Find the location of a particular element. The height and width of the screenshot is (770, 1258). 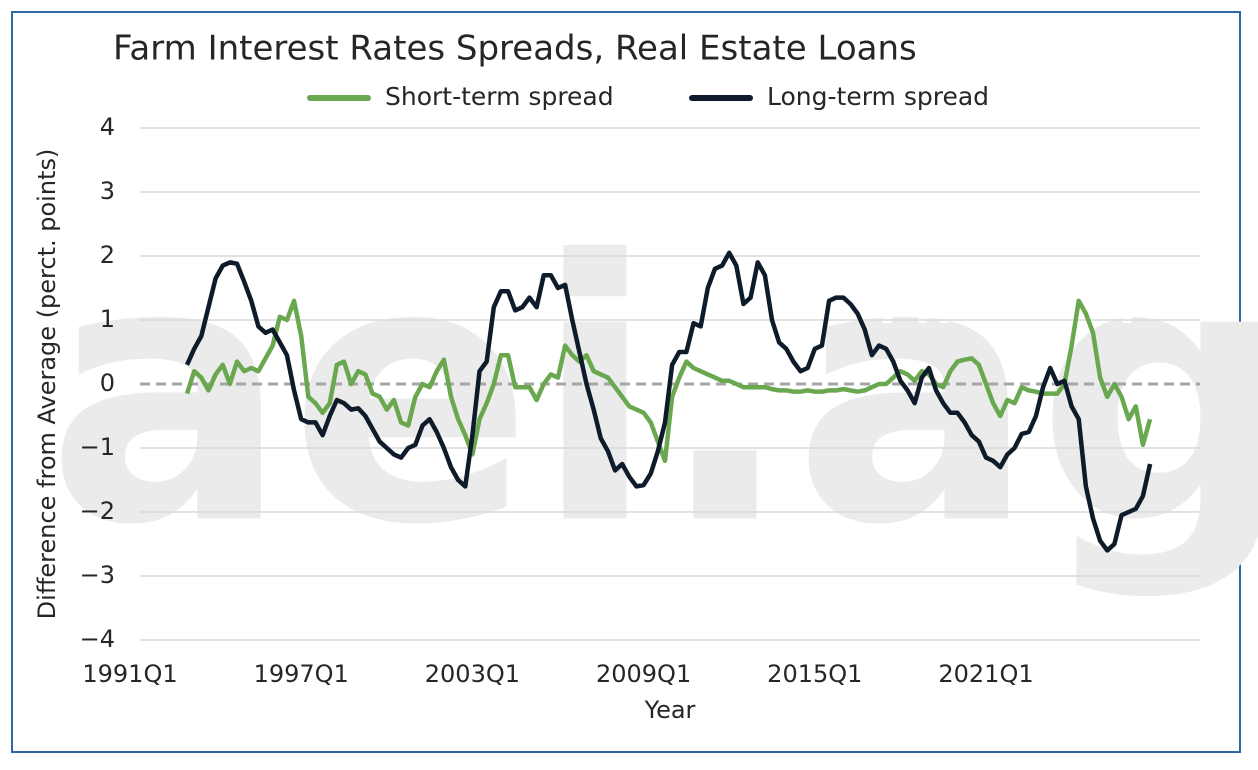

y-tick-label: 3 is located at coordinates (107, 191).